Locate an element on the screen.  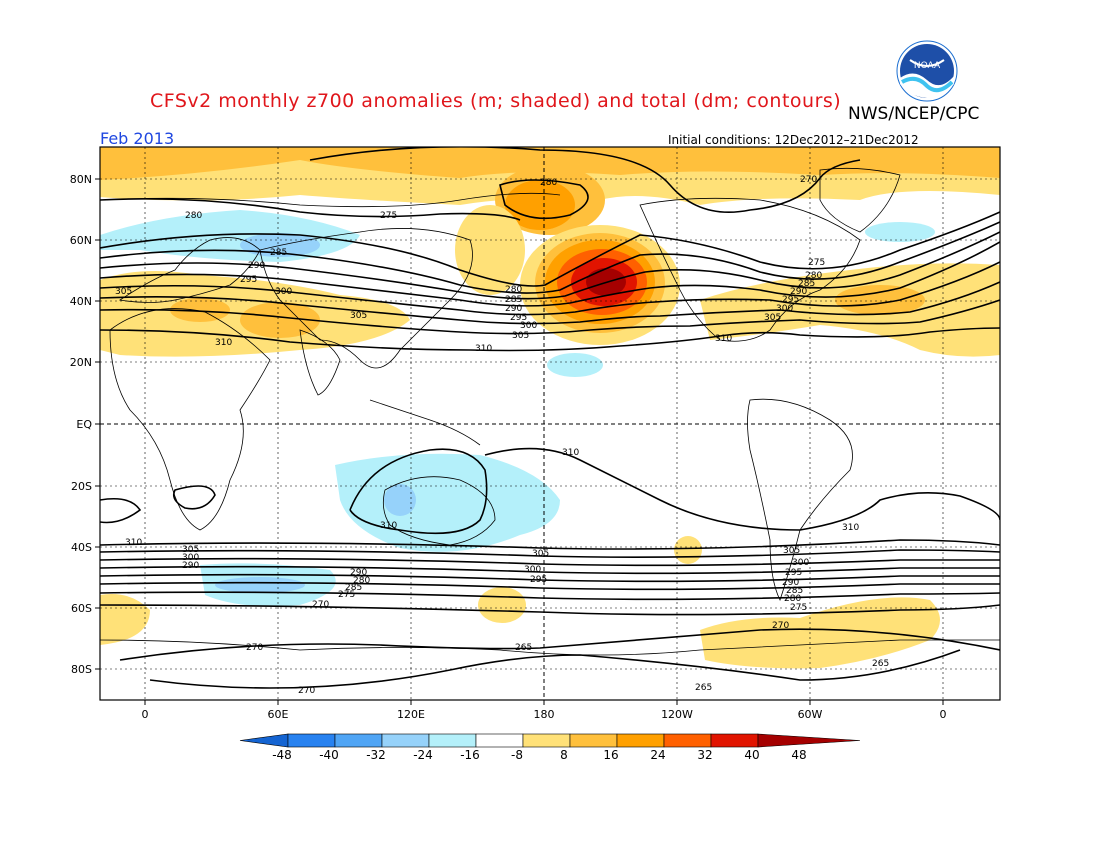
lat-tick-label: EQ is located at coordinates (84, 424).